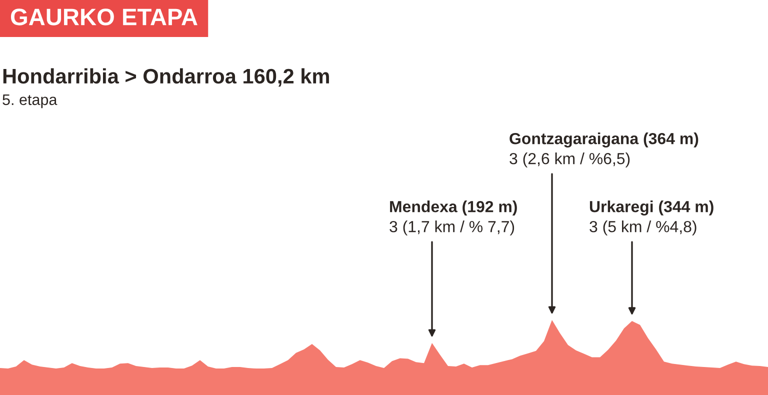 Image resolution: width=768 pixels, height=395 pixels. Describe the element at coordinates (30, 101) in the screenshot. I see `text: 5. etapa` at that location.